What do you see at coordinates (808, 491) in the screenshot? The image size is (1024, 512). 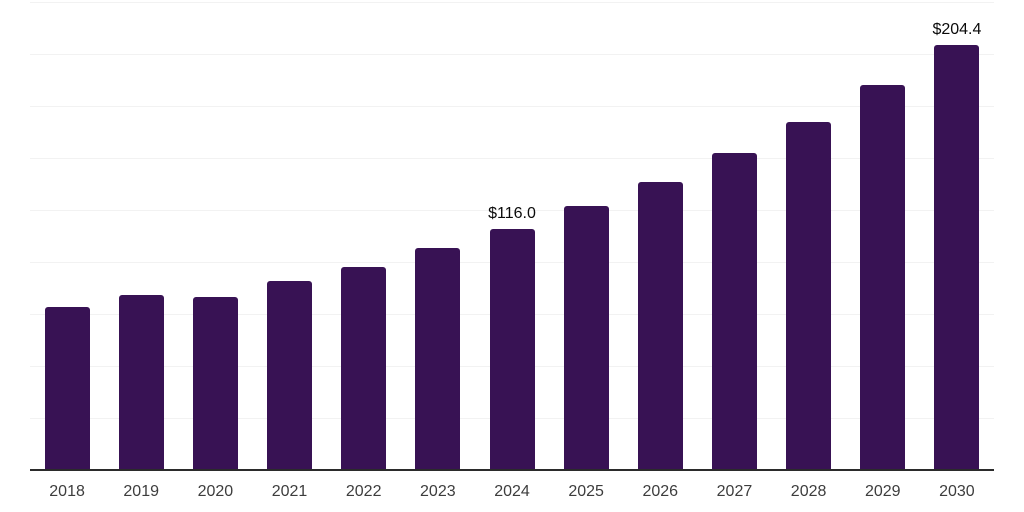 I see `x-tick-label: 2028` at bounding box center [808, 491].